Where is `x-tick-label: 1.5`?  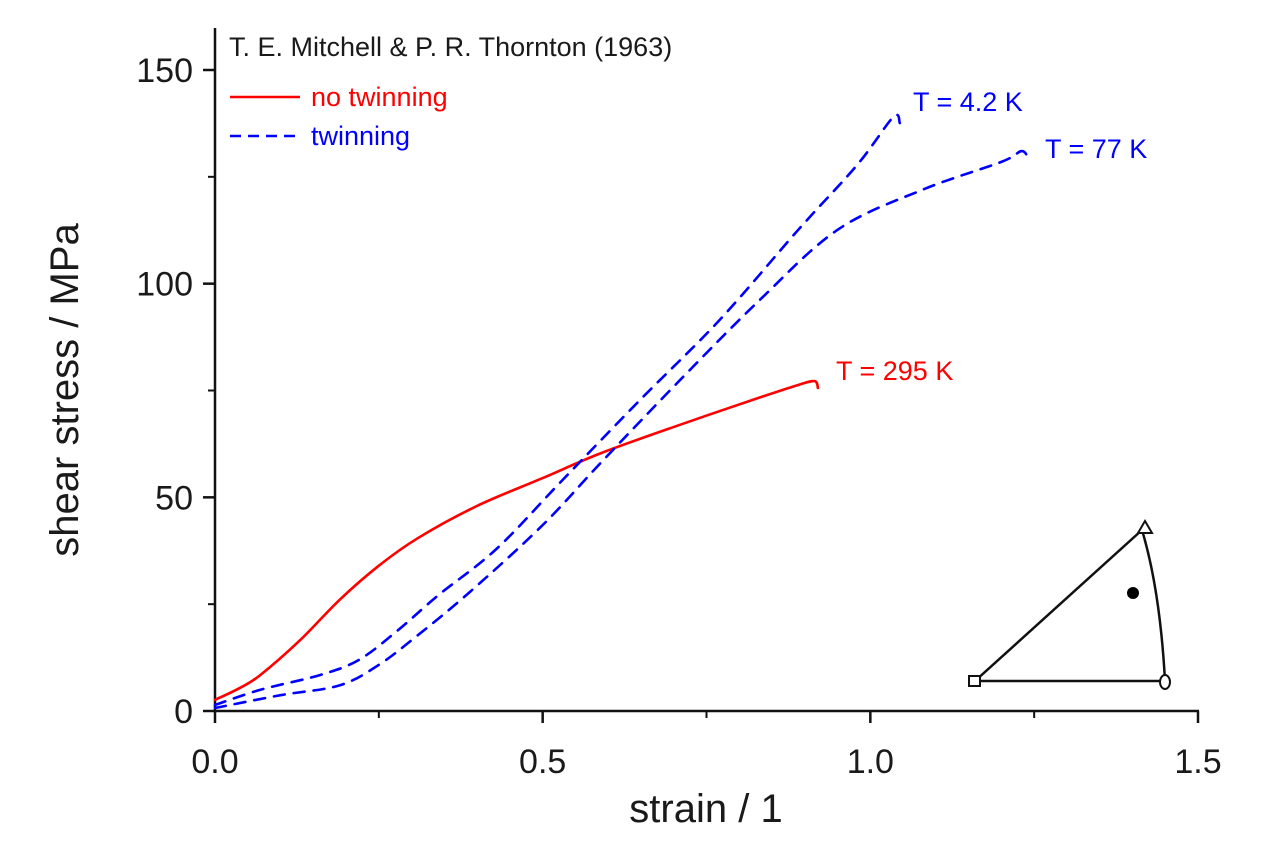 x-tick-label: 1.5 is located at coordinates (1197, 762).